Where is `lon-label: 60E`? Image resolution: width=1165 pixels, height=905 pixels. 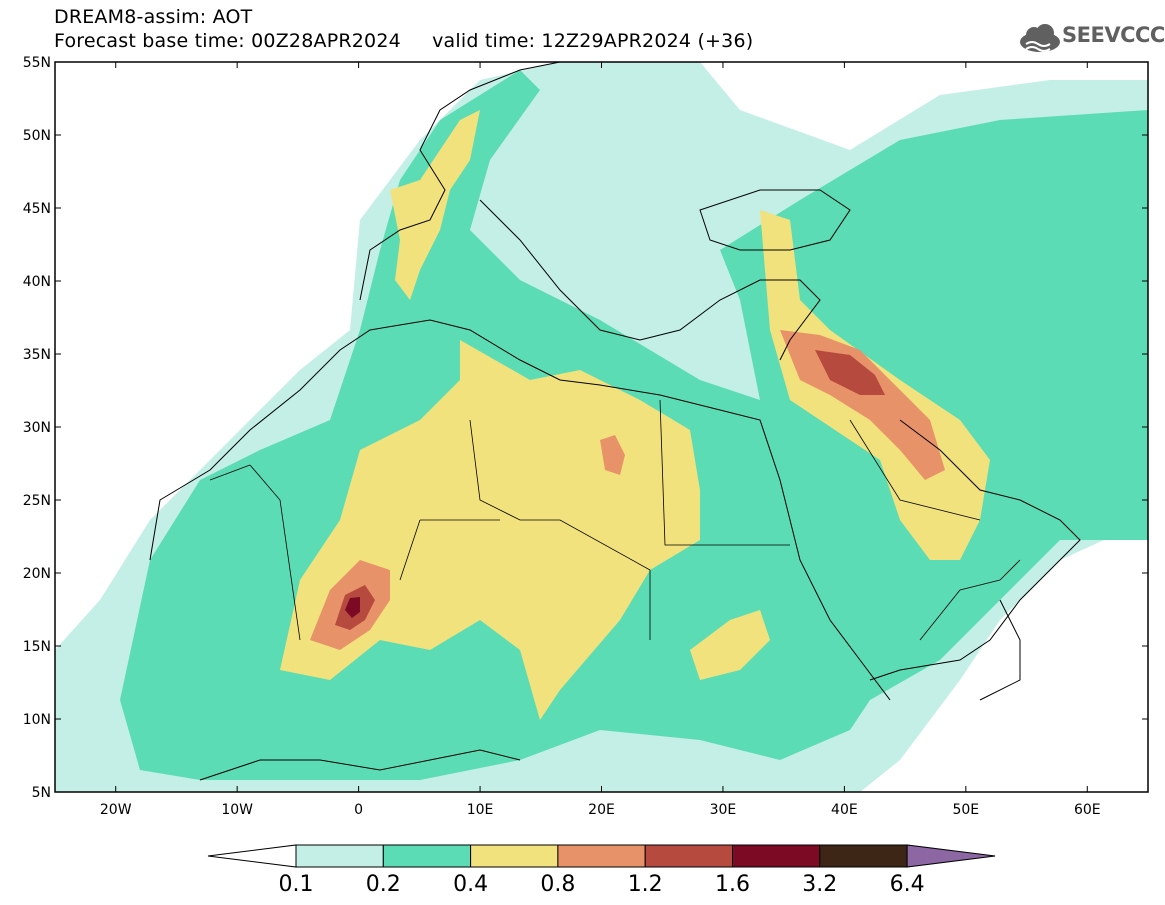 lon-label: 60E is located at coordinates (1087, 810).